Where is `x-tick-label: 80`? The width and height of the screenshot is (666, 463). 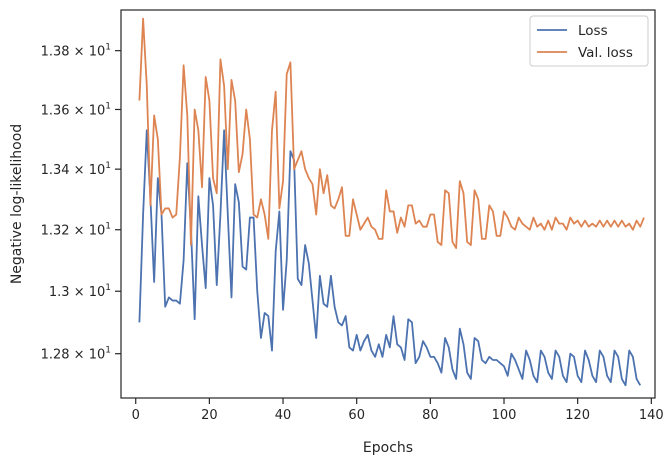
x-tick-label: 80 is located at coordinates (430, 415).